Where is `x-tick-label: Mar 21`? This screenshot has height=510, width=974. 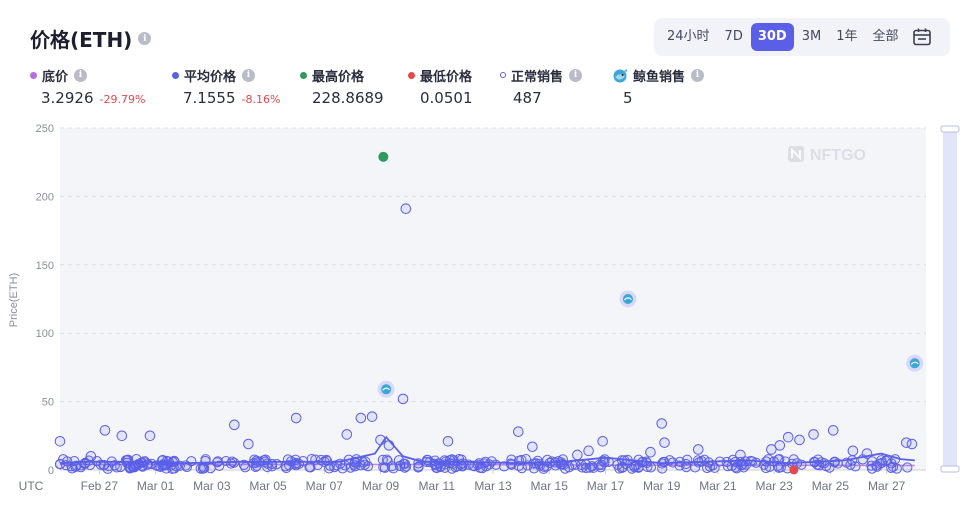
x-tick-label: Mar 21 is located at coordinates (718, 486).